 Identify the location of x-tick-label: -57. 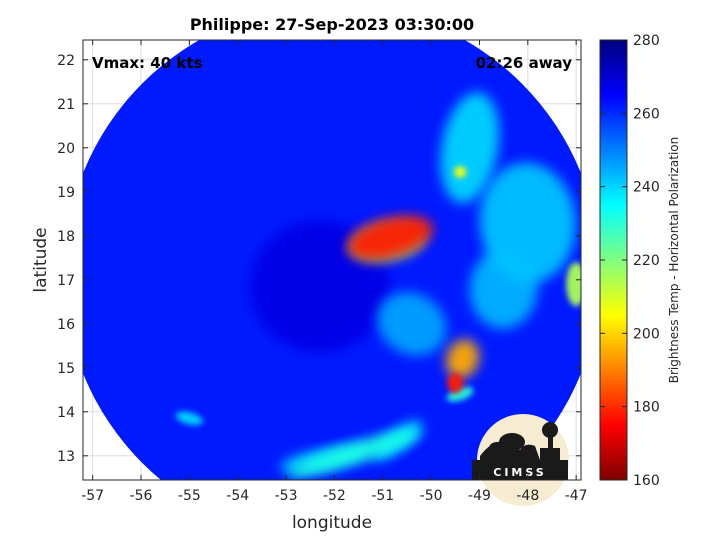
(92, 496).